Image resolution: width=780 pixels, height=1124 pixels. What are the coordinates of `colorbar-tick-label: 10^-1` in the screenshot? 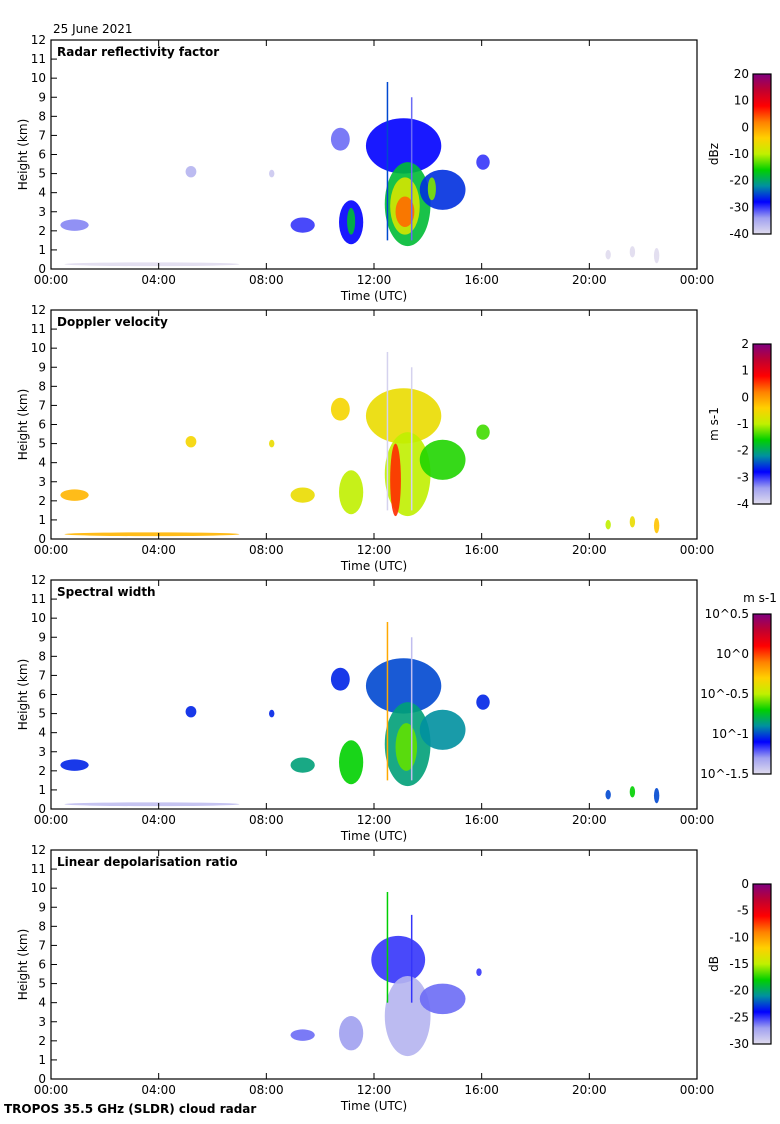 It's located at (730, 734).